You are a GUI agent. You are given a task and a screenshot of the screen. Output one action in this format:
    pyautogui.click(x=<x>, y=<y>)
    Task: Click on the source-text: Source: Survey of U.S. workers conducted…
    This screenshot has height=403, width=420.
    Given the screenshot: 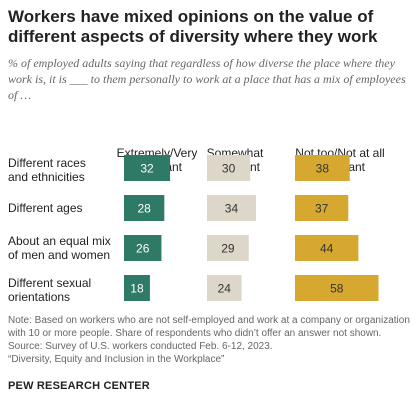 What is the action you would take?
    pyautogui.click(x=140, y=346)
    